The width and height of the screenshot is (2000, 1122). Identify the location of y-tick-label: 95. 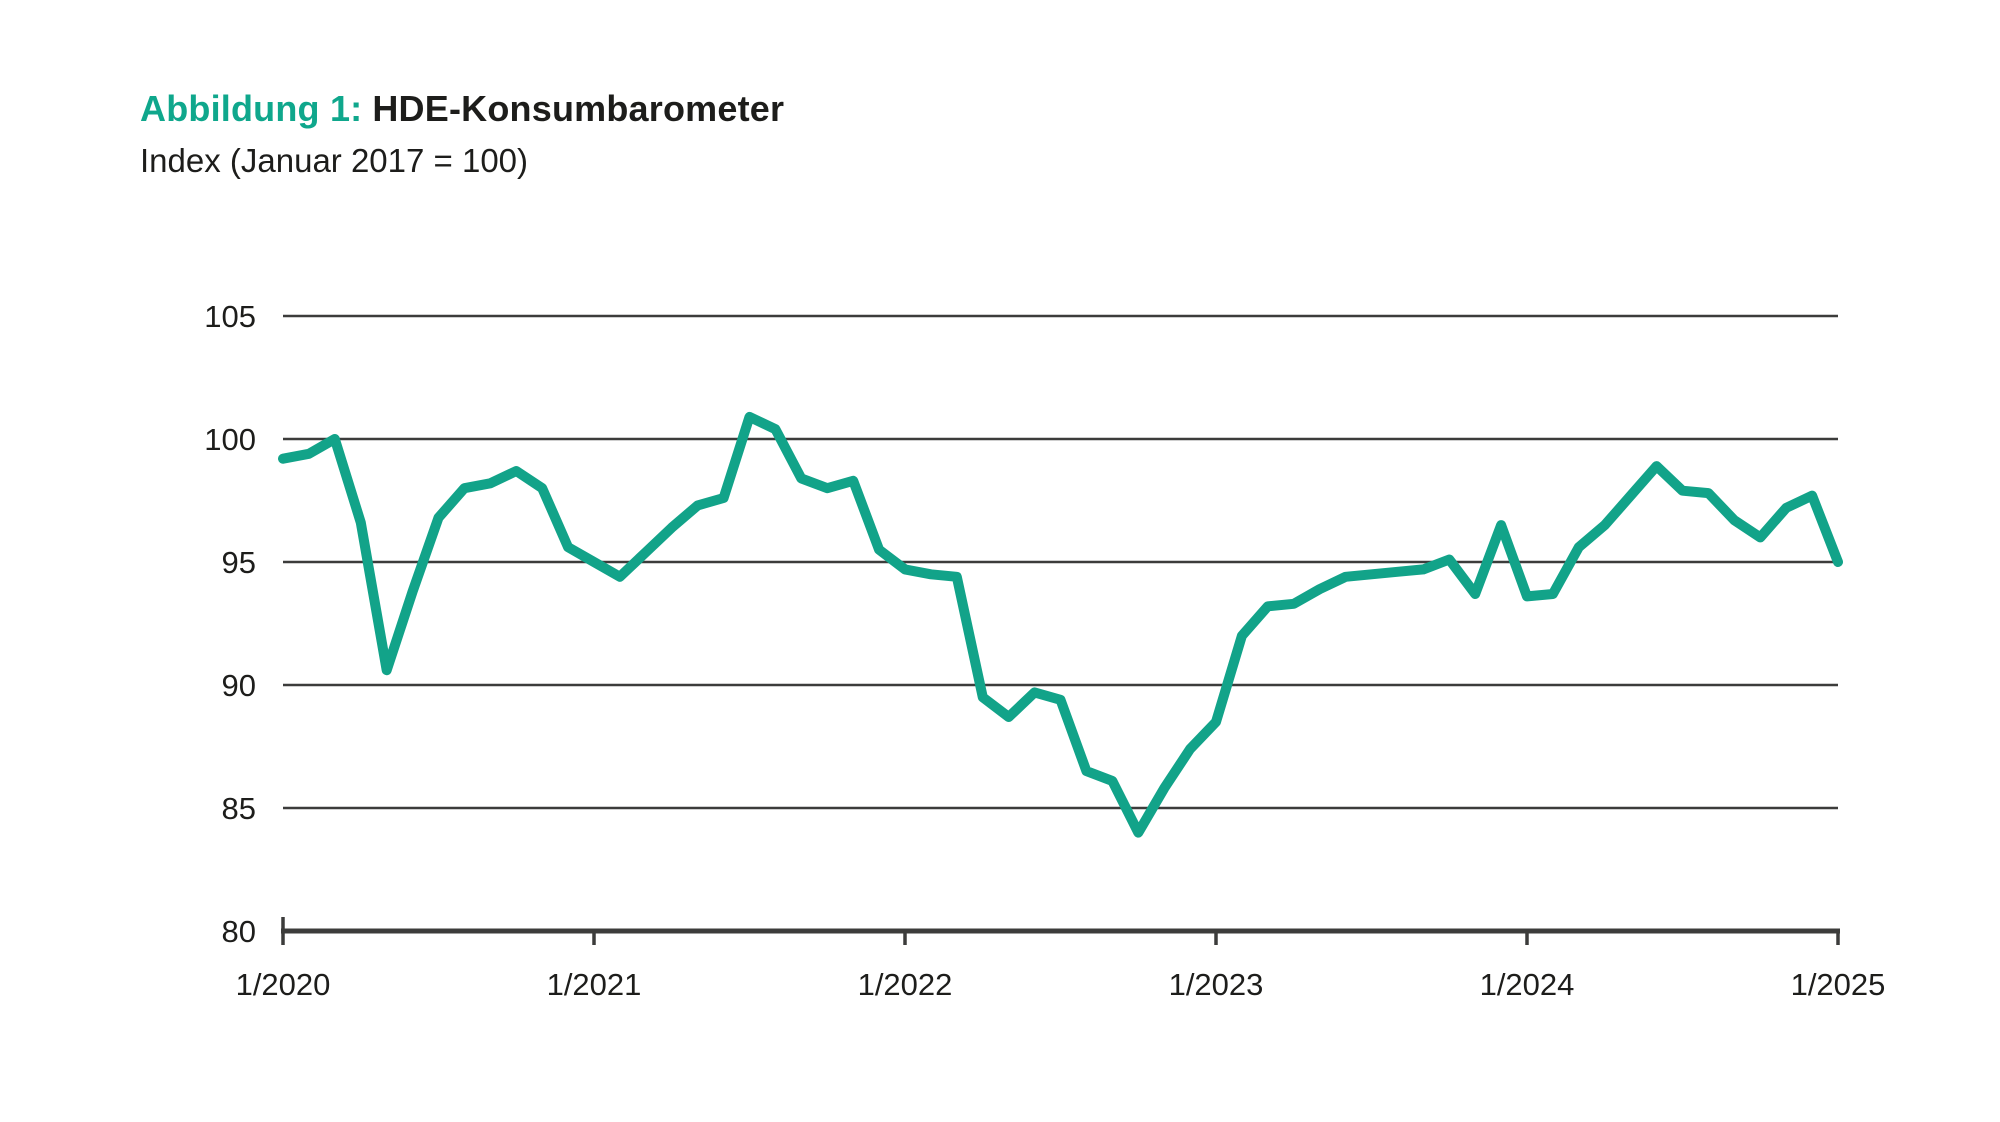
(239, 562).